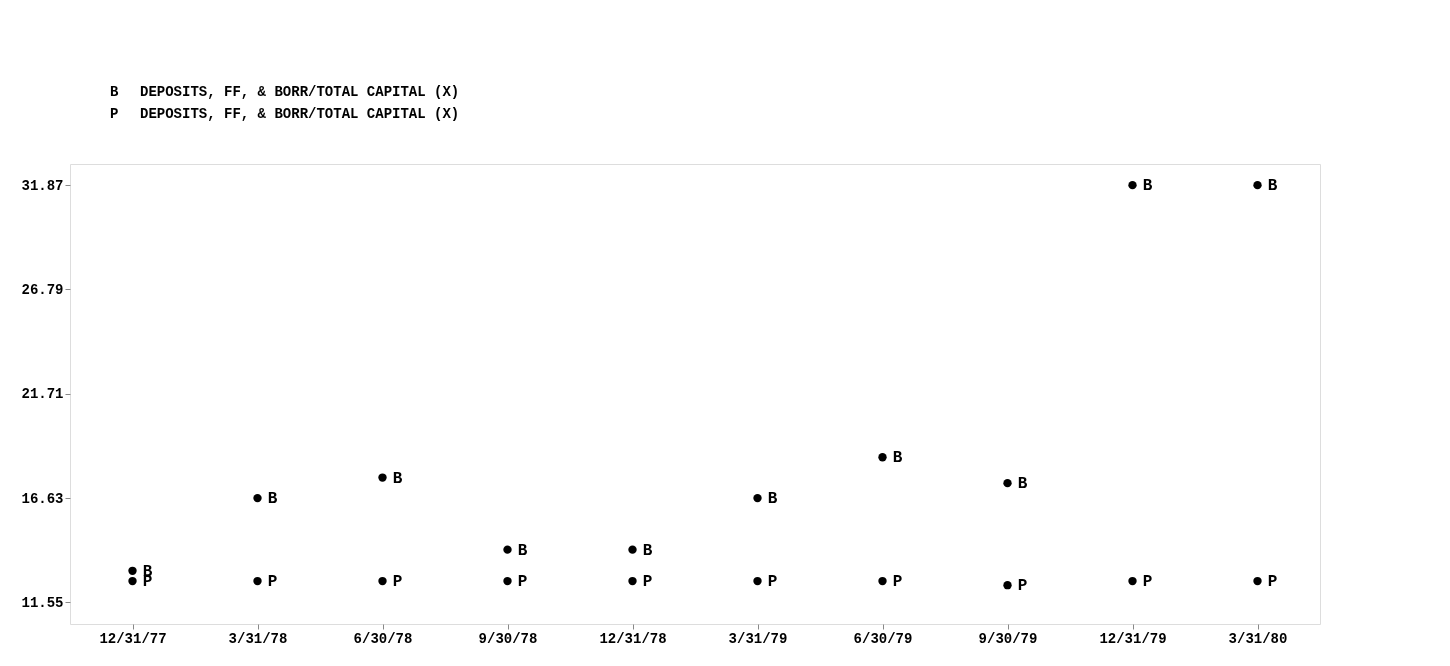 This screenshot has width=1450, height=666. Describe the element at coordinates (1258, 638) in the screenshot. I see `x-tick-label: 3/31/80` at that location.